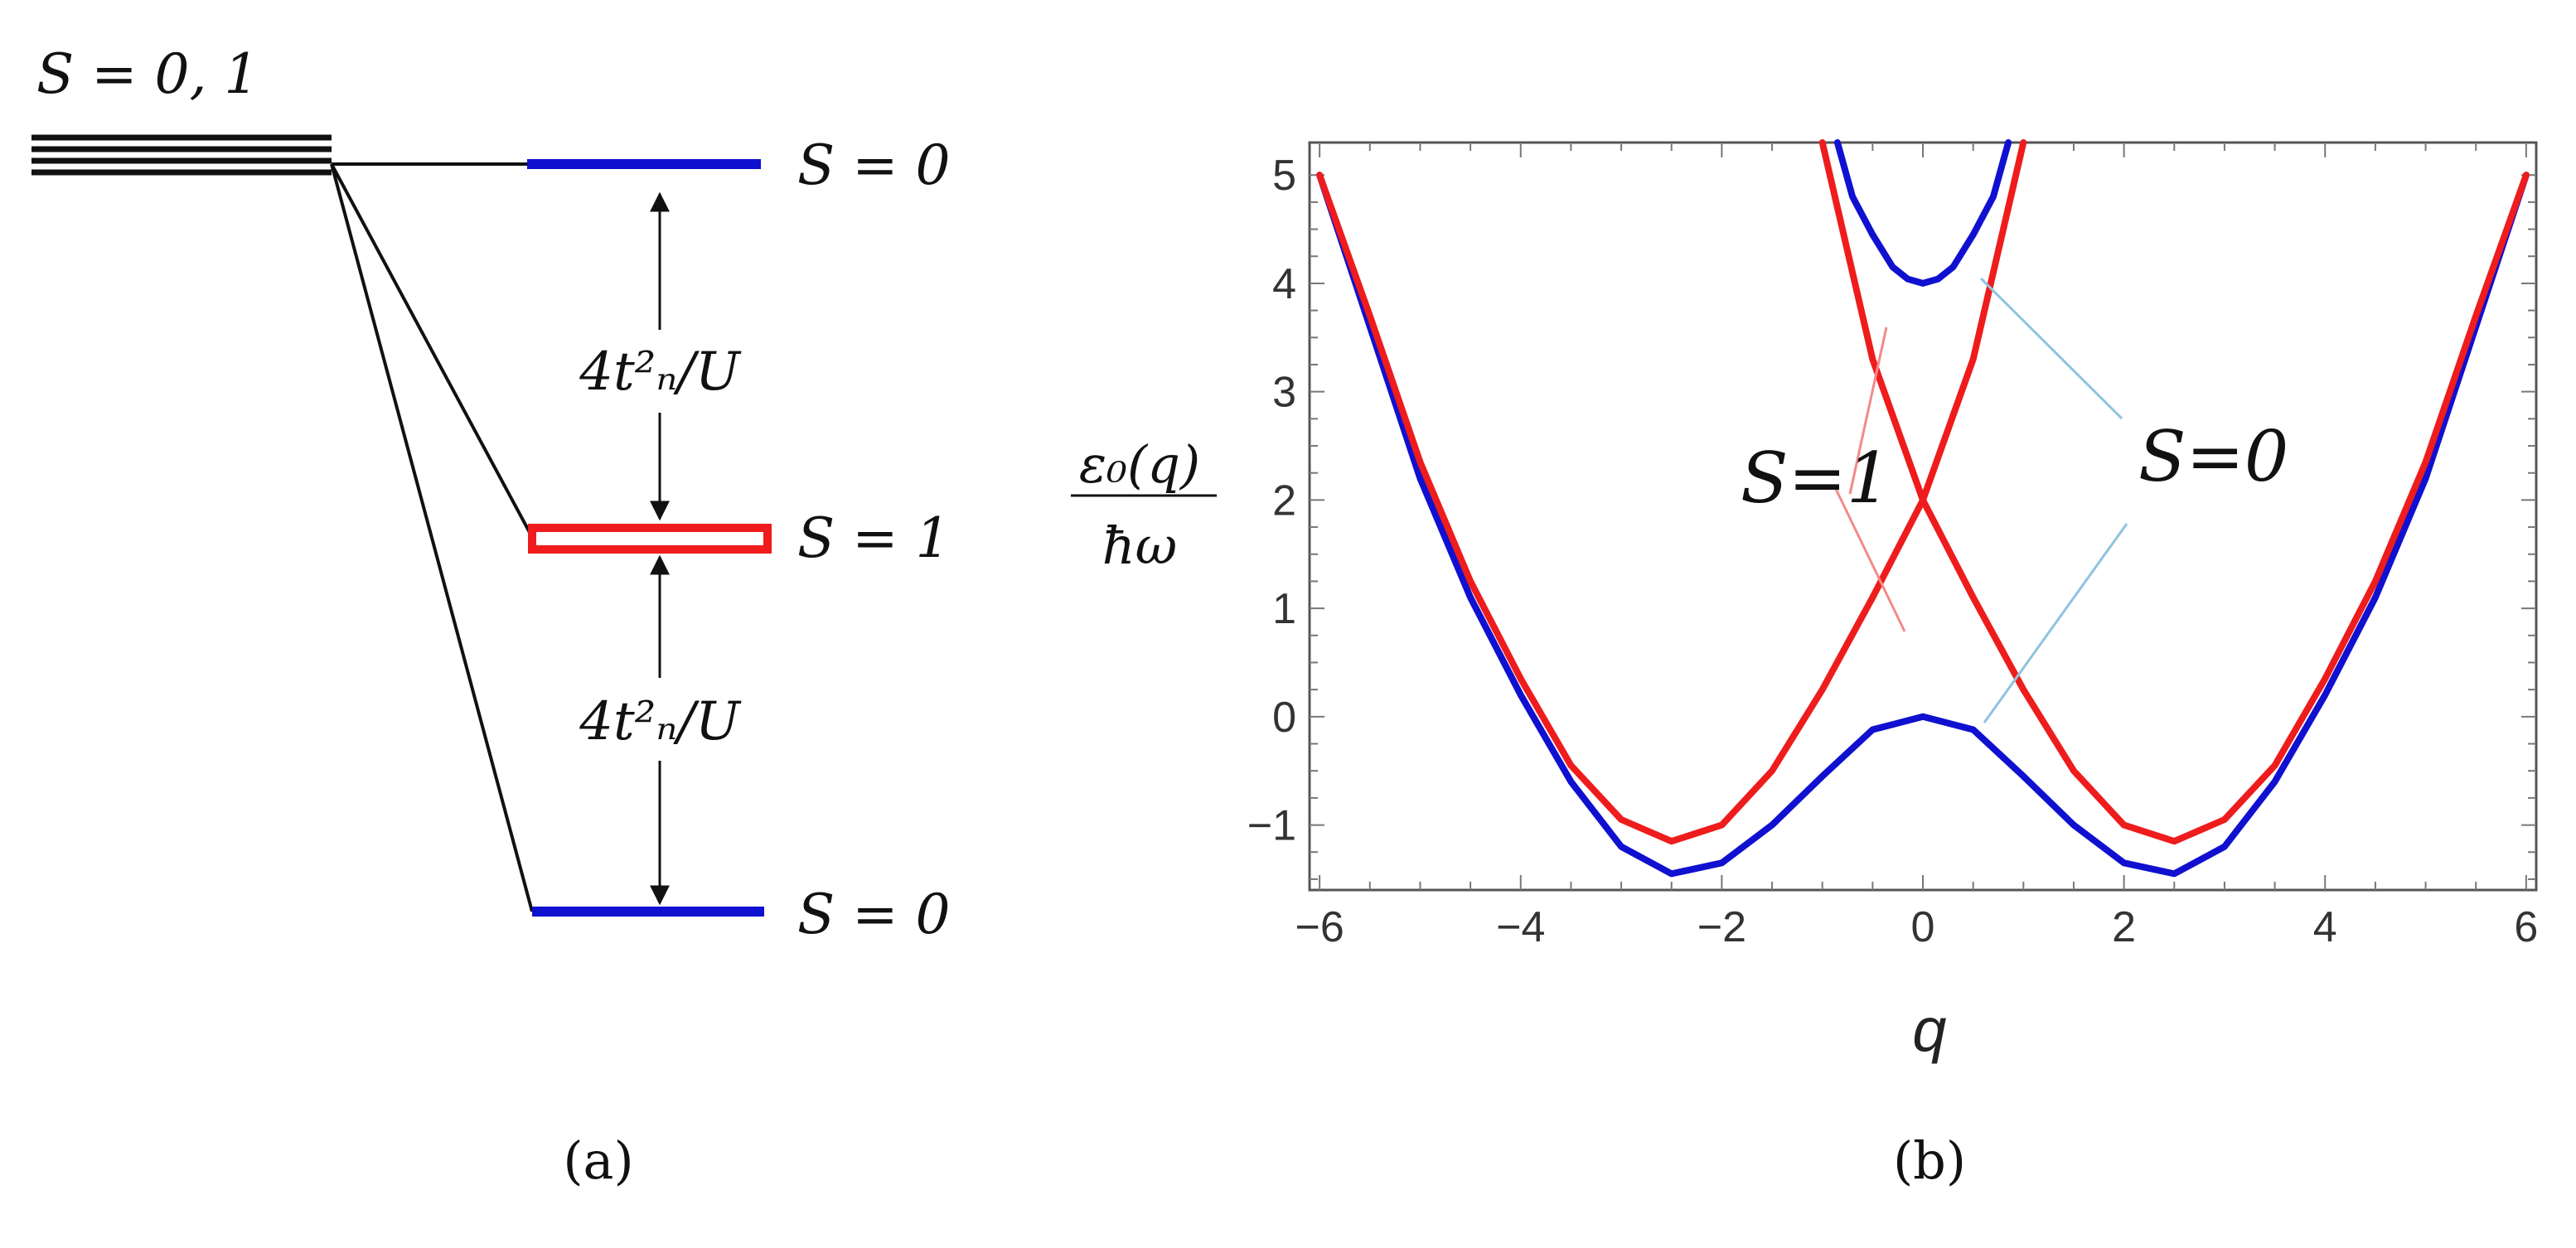 The image size is (2576, 1248). Describe the element at coordinates (2051, 348) in the screenshot. I see `leader-s0-upper` at that location.